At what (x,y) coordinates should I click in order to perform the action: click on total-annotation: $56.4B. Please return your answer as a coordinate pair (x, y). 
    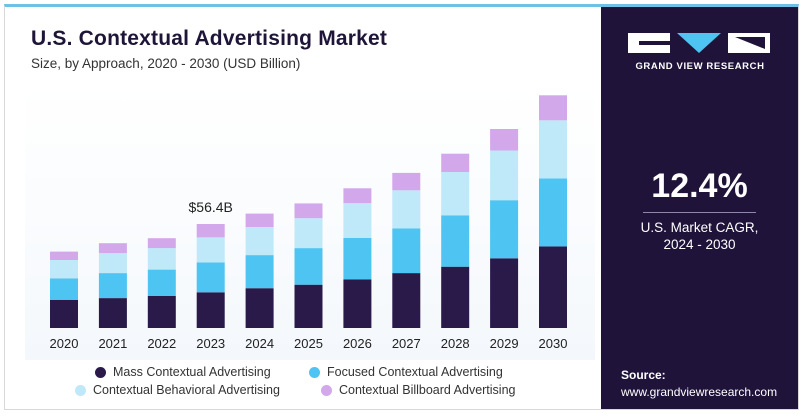
    Looking at the image, I should click on (211, 207).